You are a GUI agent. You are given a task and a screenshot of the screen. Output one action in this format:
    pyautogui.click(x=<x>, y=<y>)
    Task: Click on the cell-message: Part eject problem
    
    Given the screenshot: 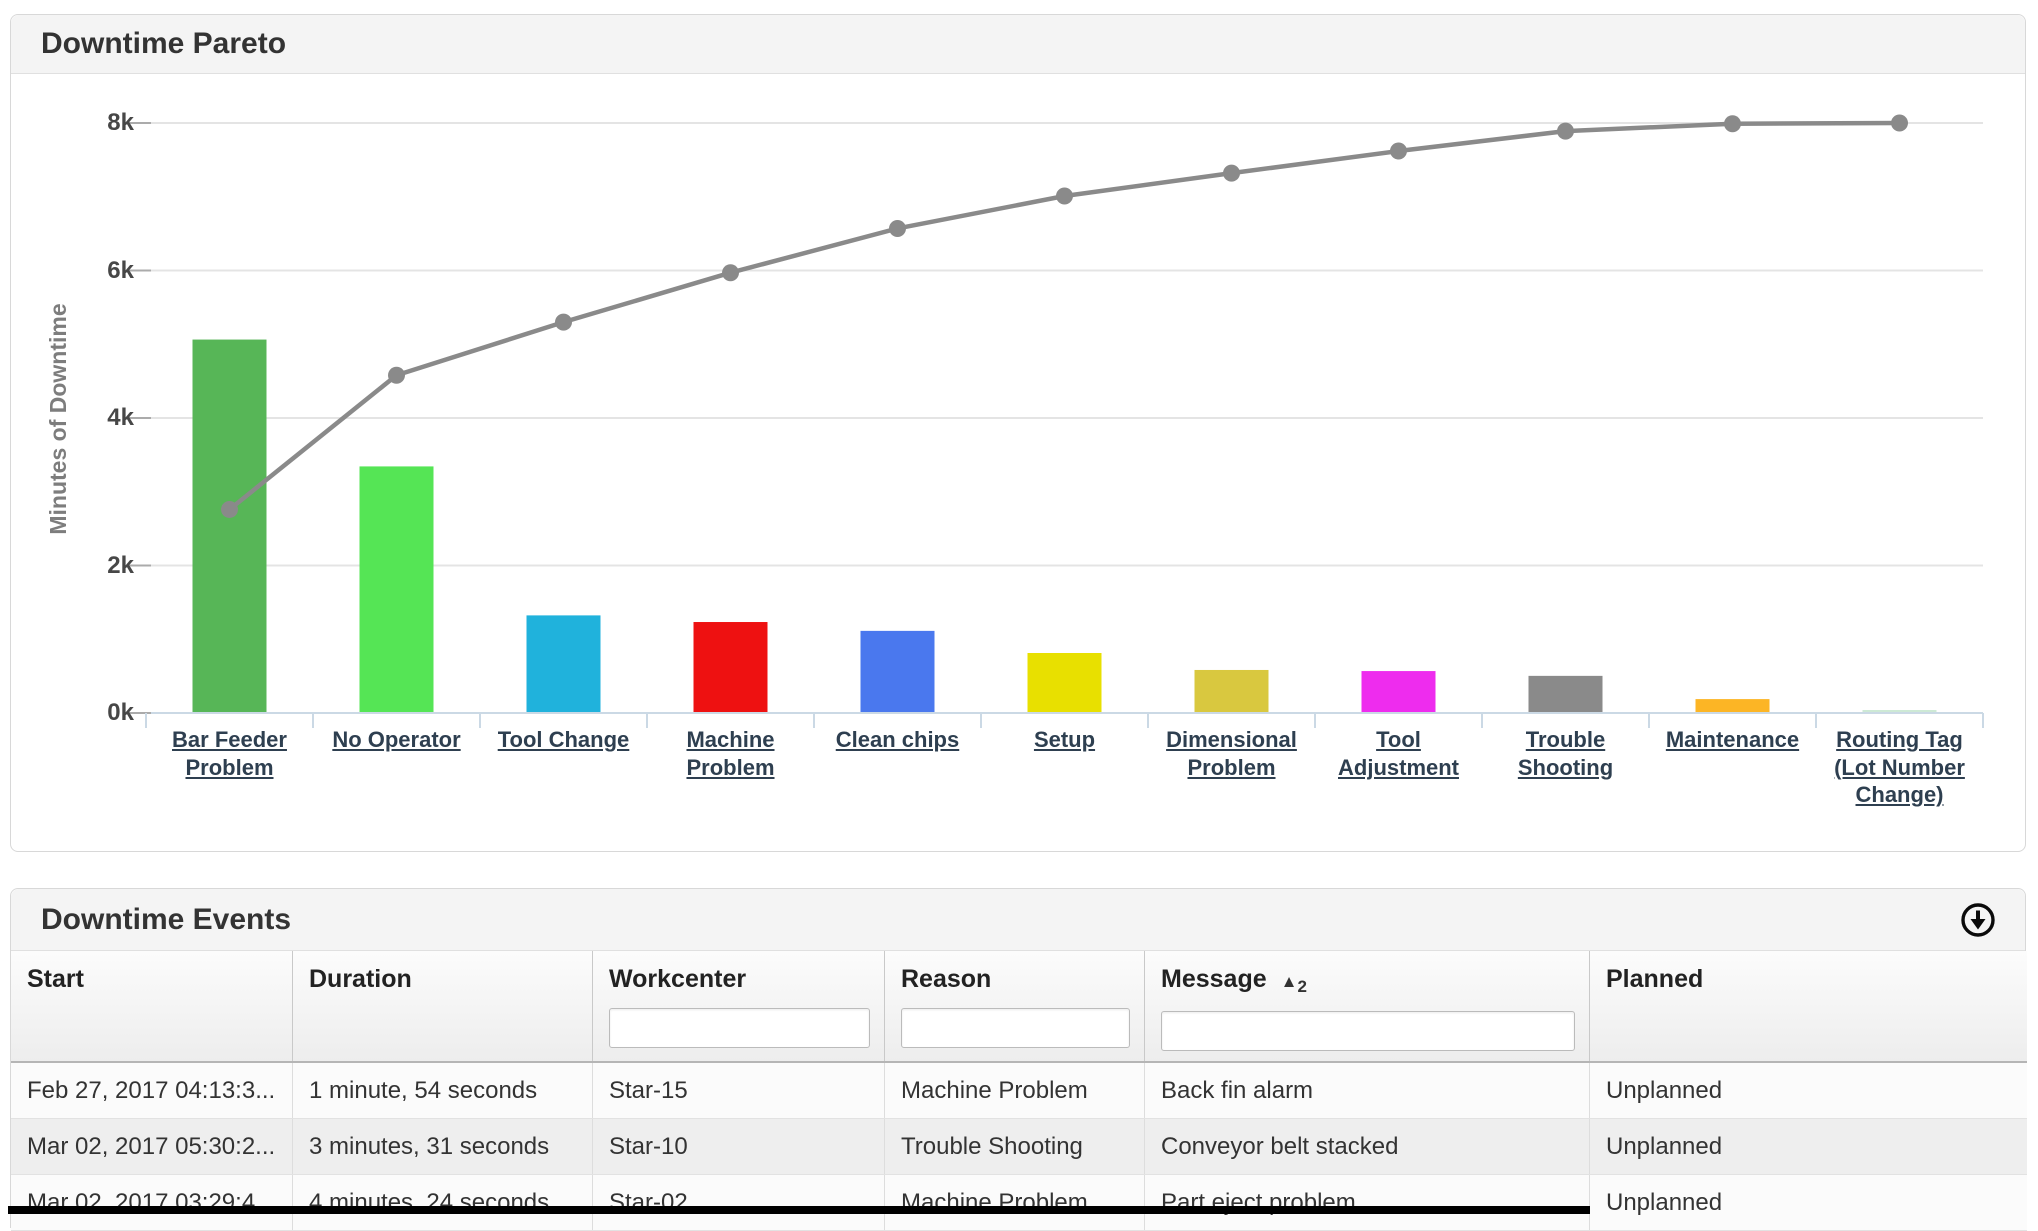 What is the action you would take?
    pyautogui.click(x=1367, y=1202)
    